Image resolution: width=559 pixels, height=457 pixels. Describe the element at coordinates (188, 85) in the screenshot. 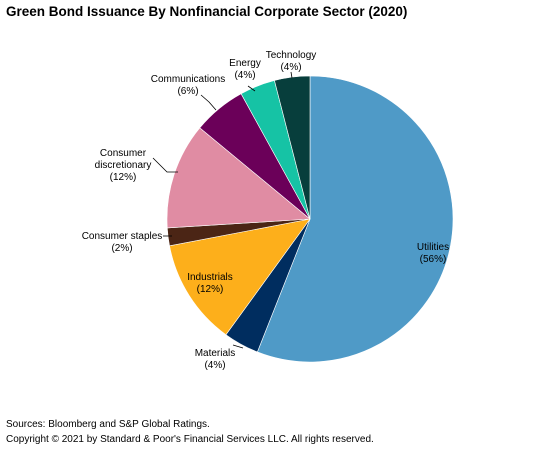

I see `slice-label-communications: Communications (6%)` at that location.